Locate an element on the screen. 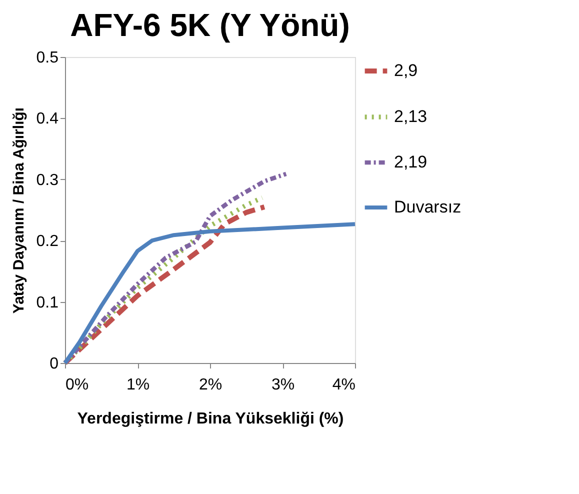 The width and height of the screenshot is (579, 494). y-tick-label: 0.1 is located at coordinates (47, 303).